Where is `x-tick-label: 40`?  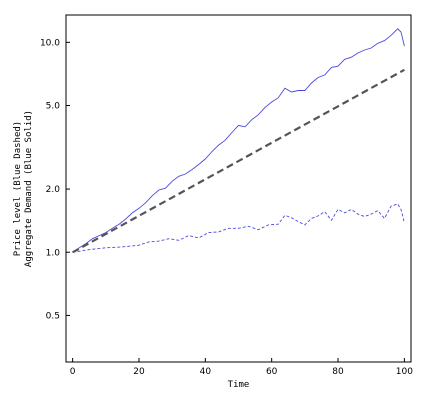
x-tick-label: 40 is located at coordinates (206, 372).